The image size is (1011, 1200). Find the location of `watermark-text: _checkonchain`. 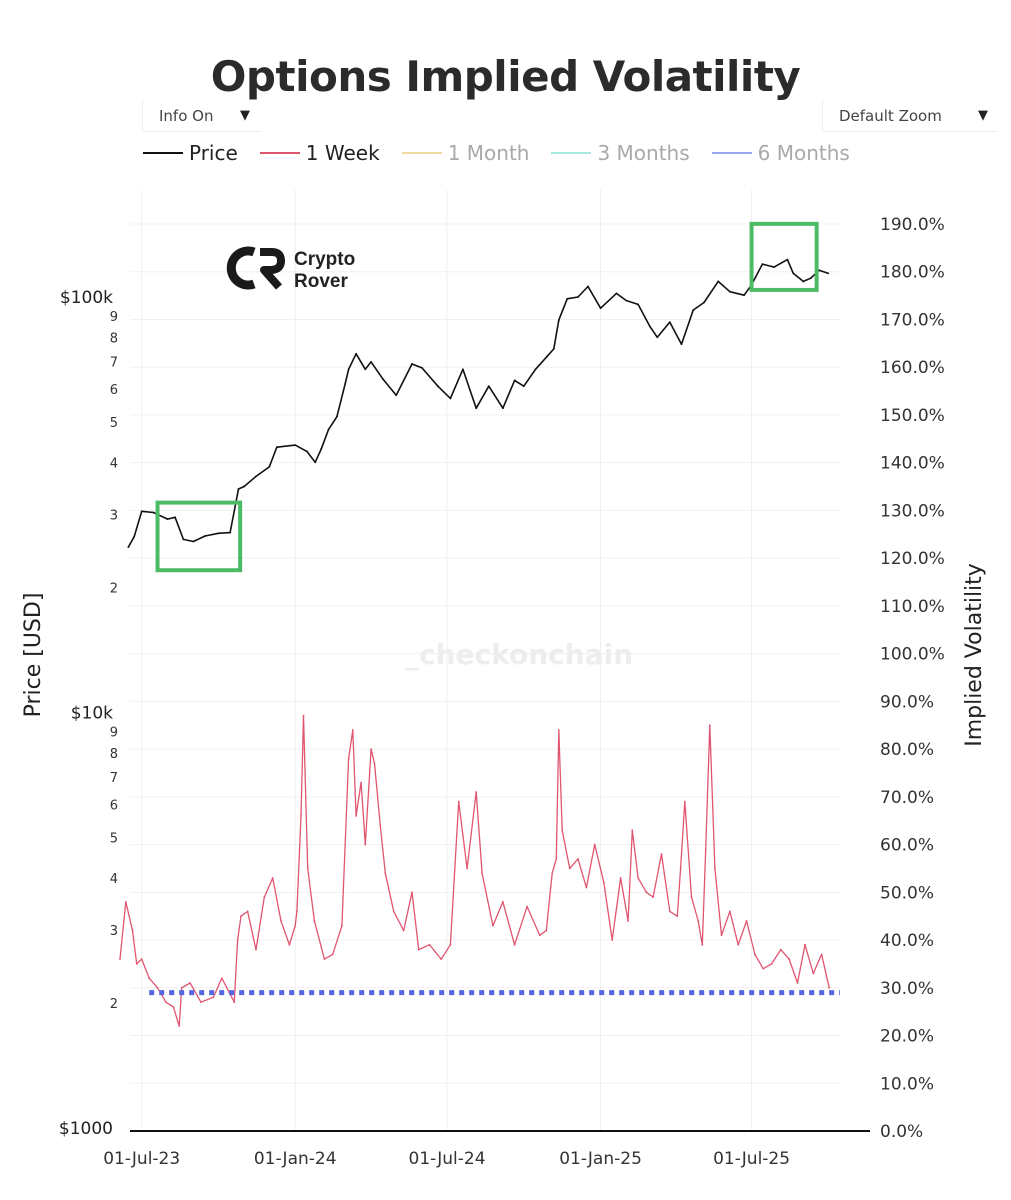

watermark-text: _checkonchain is located at coordinates (519, 654).